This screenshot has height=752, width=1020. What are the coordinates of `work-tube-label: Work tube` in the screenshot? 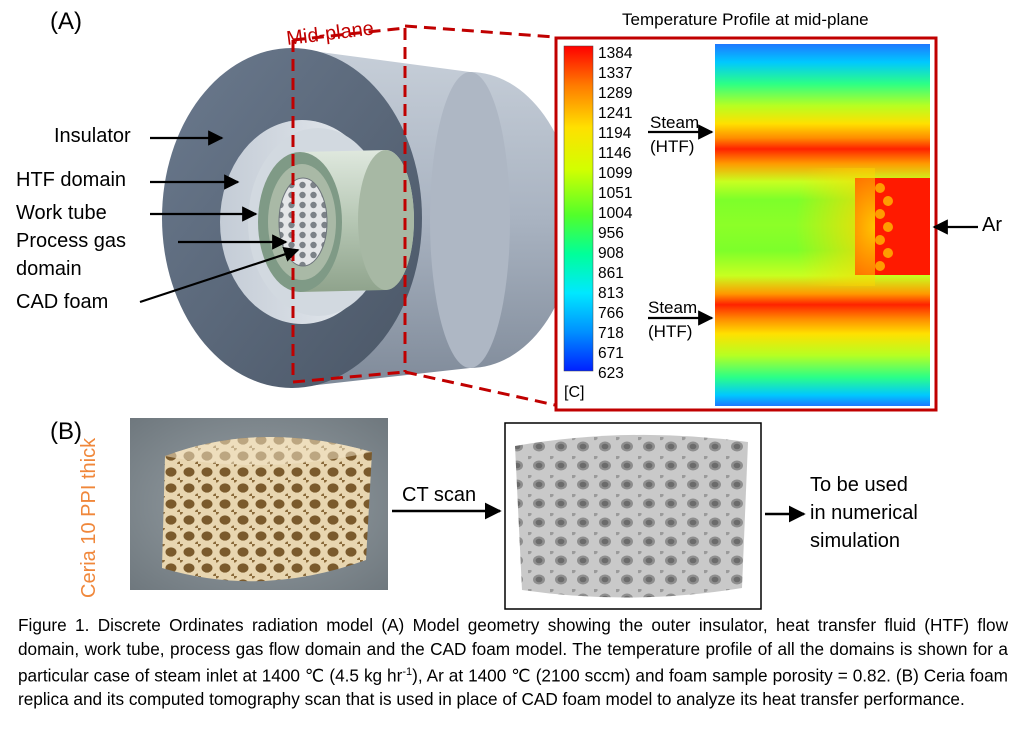 It's located at (61, 213).